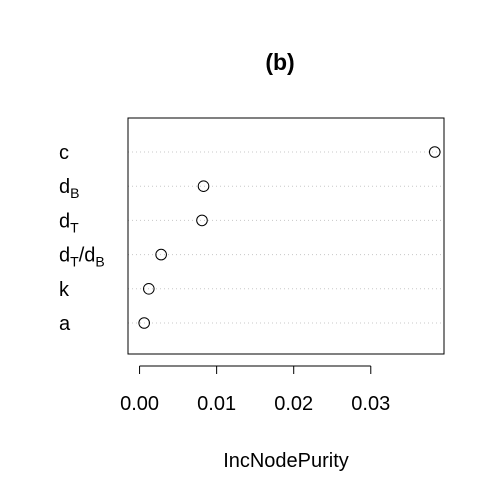 The image size is (504, 504). What do you see at coordinates (279, 62) in the screenshot?
I see `chart-title: (b)` at bounding box center [279, 62].